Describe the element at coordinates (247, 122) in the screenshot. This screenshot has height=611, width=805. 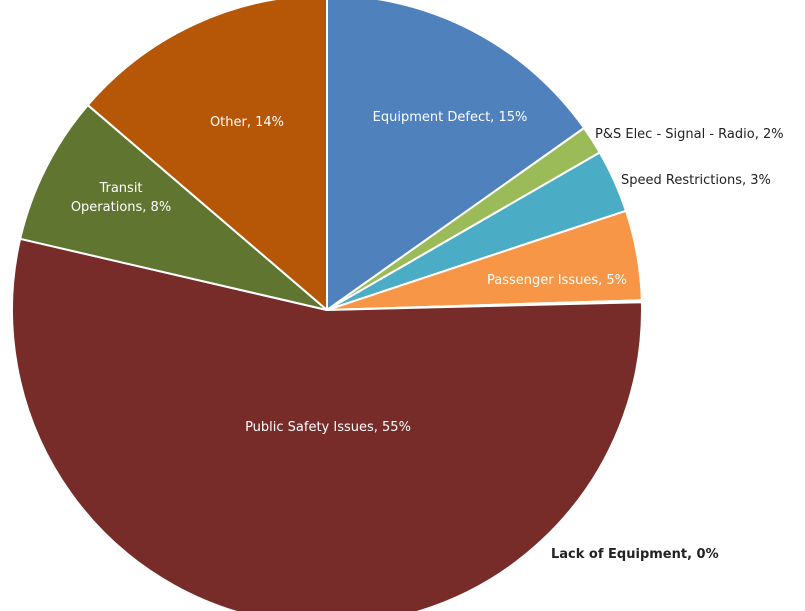
I see `slice-label: Other, 14%` at that location.